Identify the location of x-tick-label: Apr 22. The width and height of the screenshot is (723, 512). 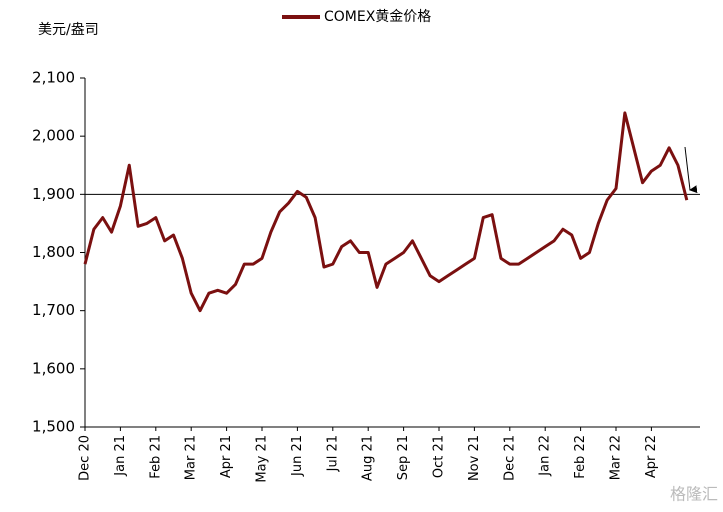
(651, 456).